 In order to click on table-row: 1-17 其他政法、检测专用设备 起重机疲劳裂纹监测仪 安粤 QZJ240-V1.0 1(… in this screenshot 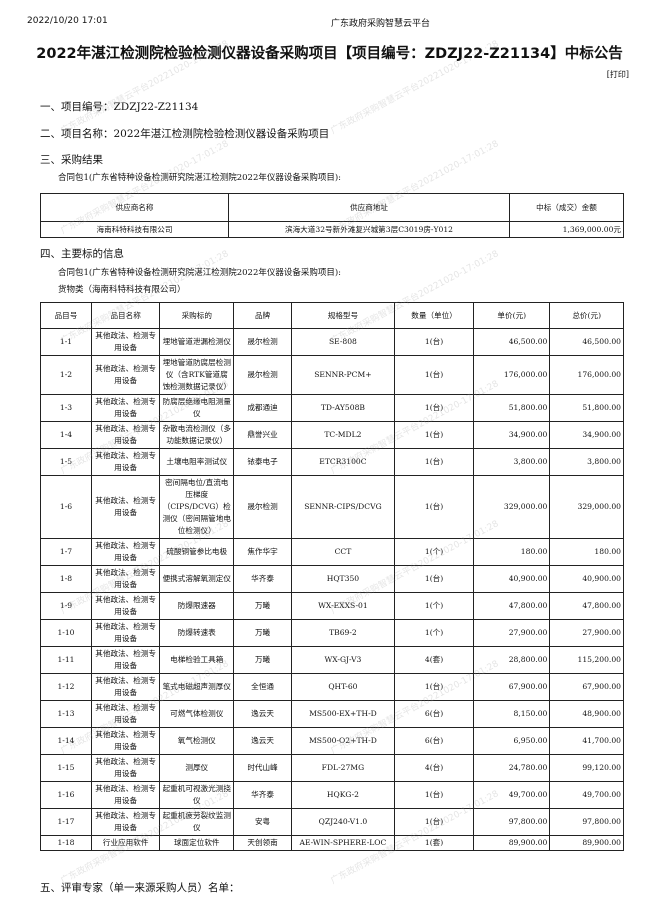, I will do `click(332, 822)`.